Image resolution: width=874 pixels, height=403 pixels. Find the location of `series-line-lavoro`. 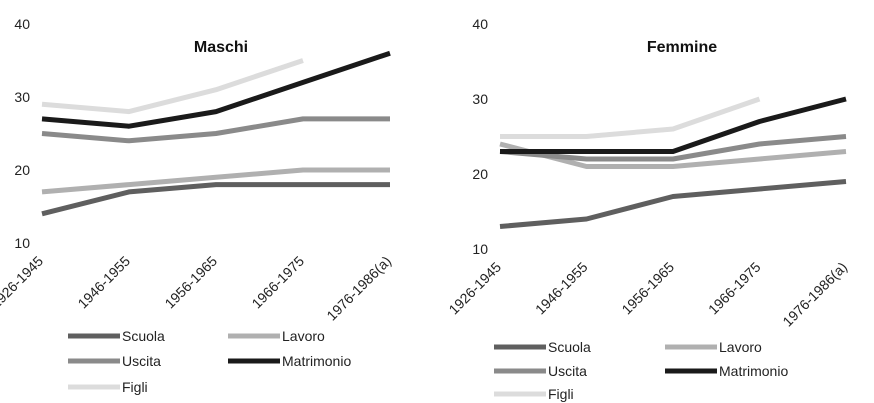

series-line-lavoro is located at coordinates (215, 181).